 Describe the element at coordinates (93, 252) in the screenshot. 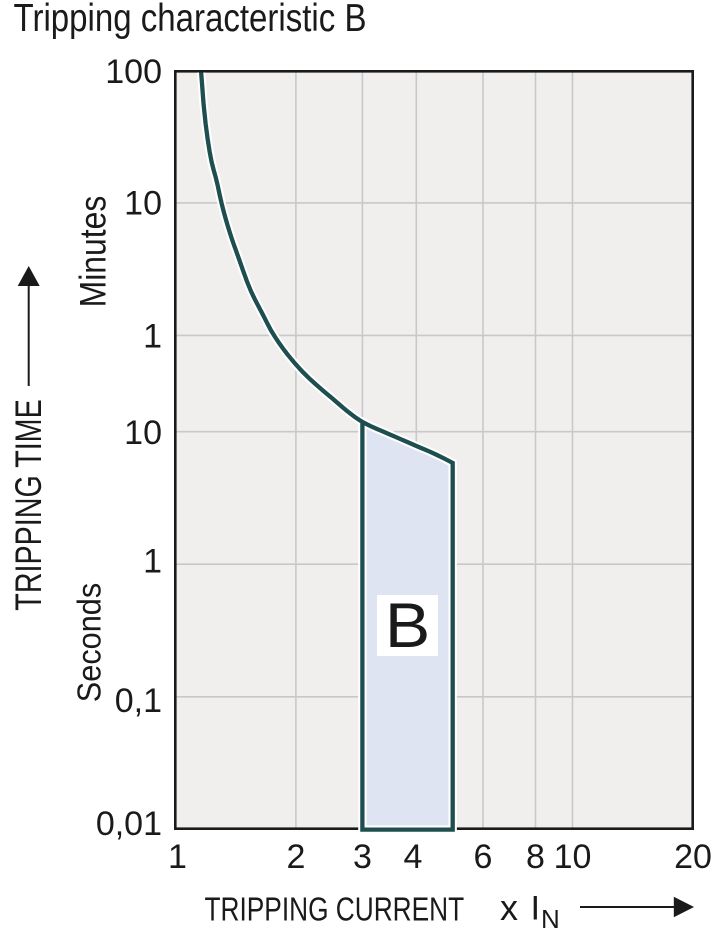

I see `svg-text: Minutes` at that location.